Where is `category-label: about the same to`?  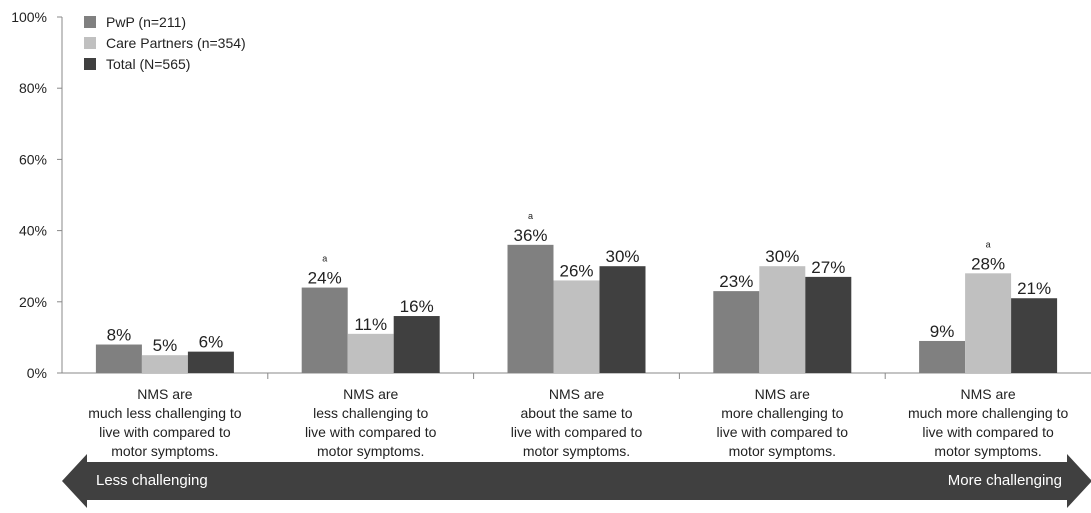
category-label: about the same to is located at coordinates (576, 413).